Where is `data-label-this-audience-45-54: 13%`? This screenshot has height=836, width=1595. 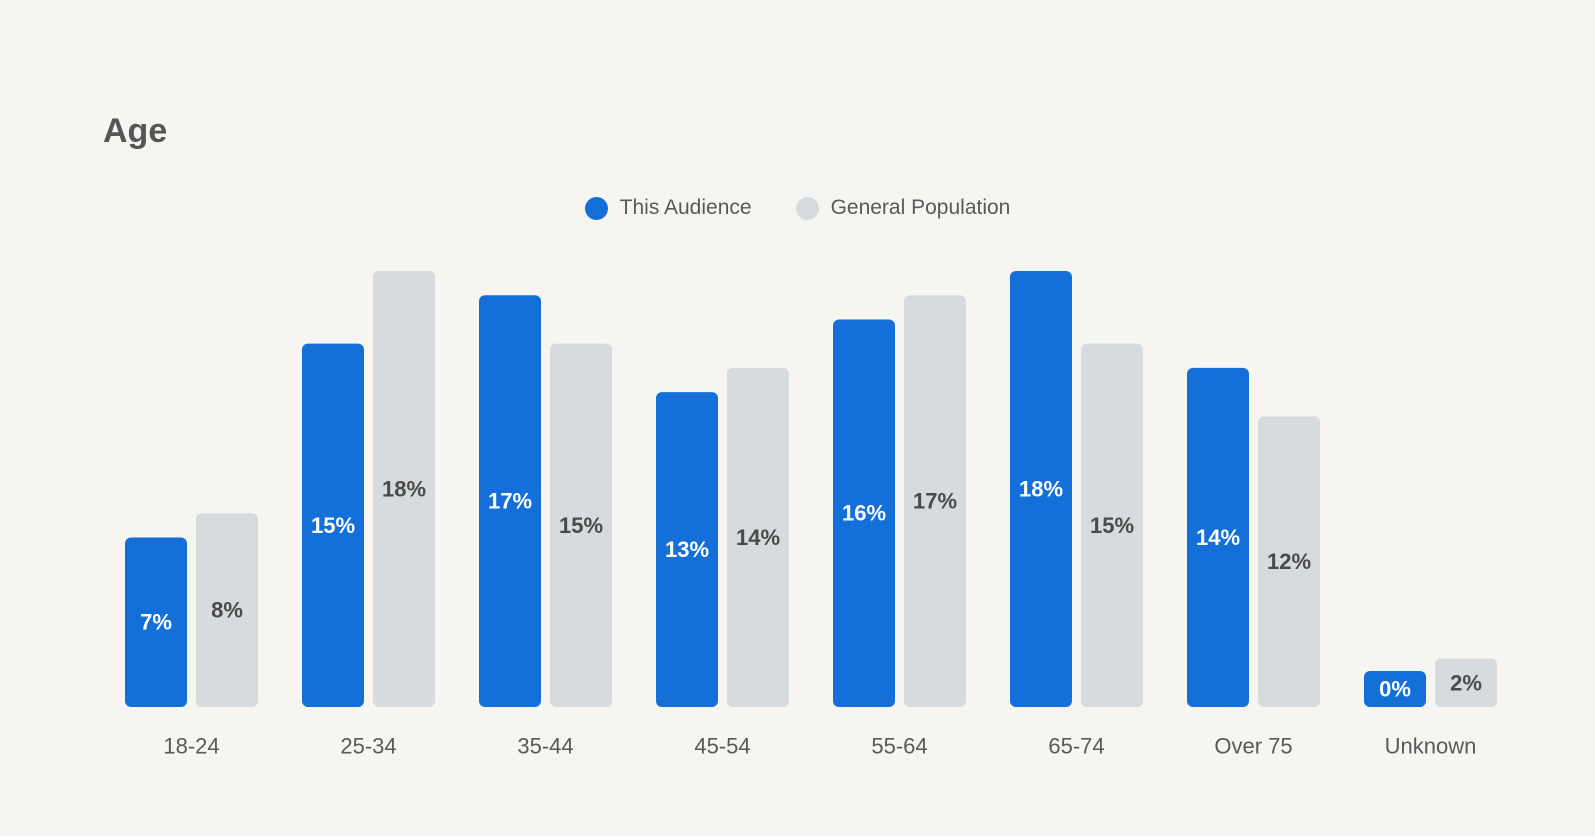
data-label-this-audience-45-54: 13% is located at coordinates (687, 549).